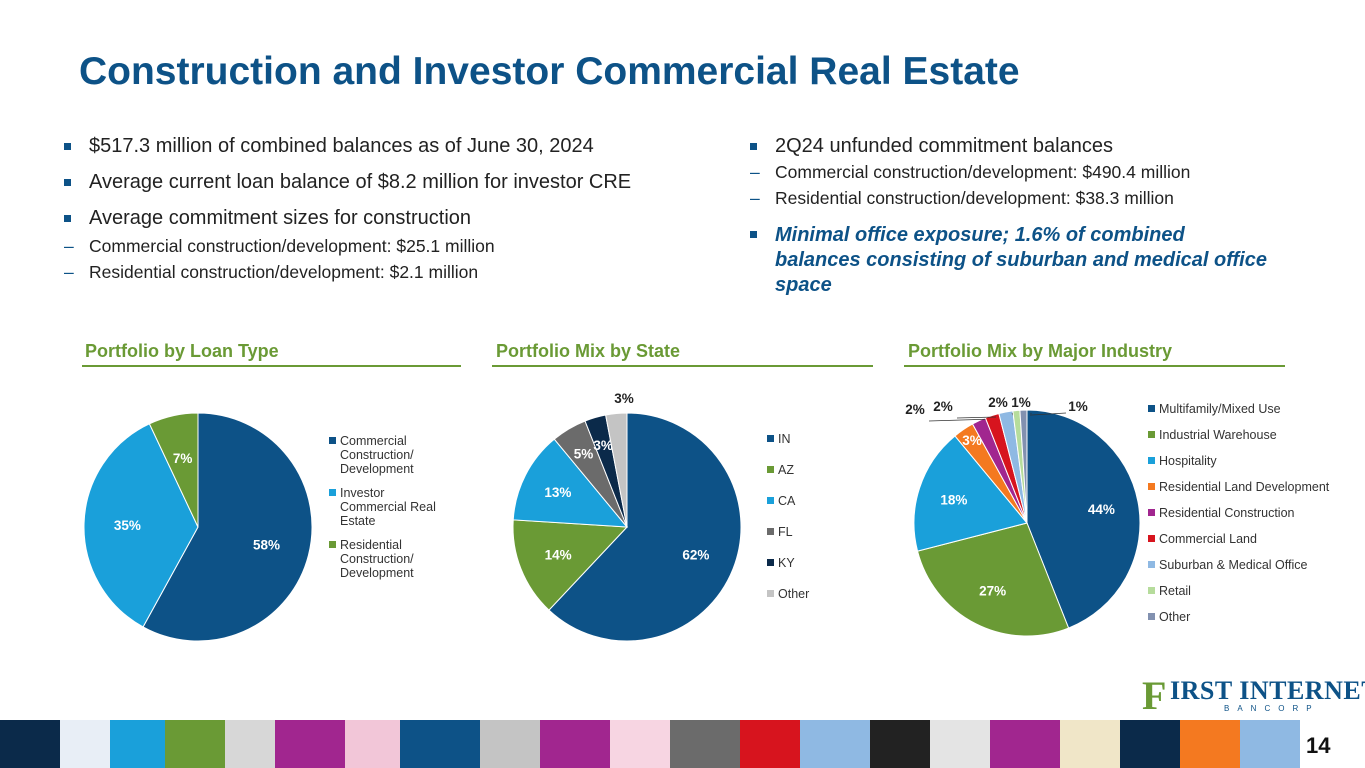 This screenshot has height=768, width=1365. I want to click on chart-divider-loan-type, so click(271, 366).